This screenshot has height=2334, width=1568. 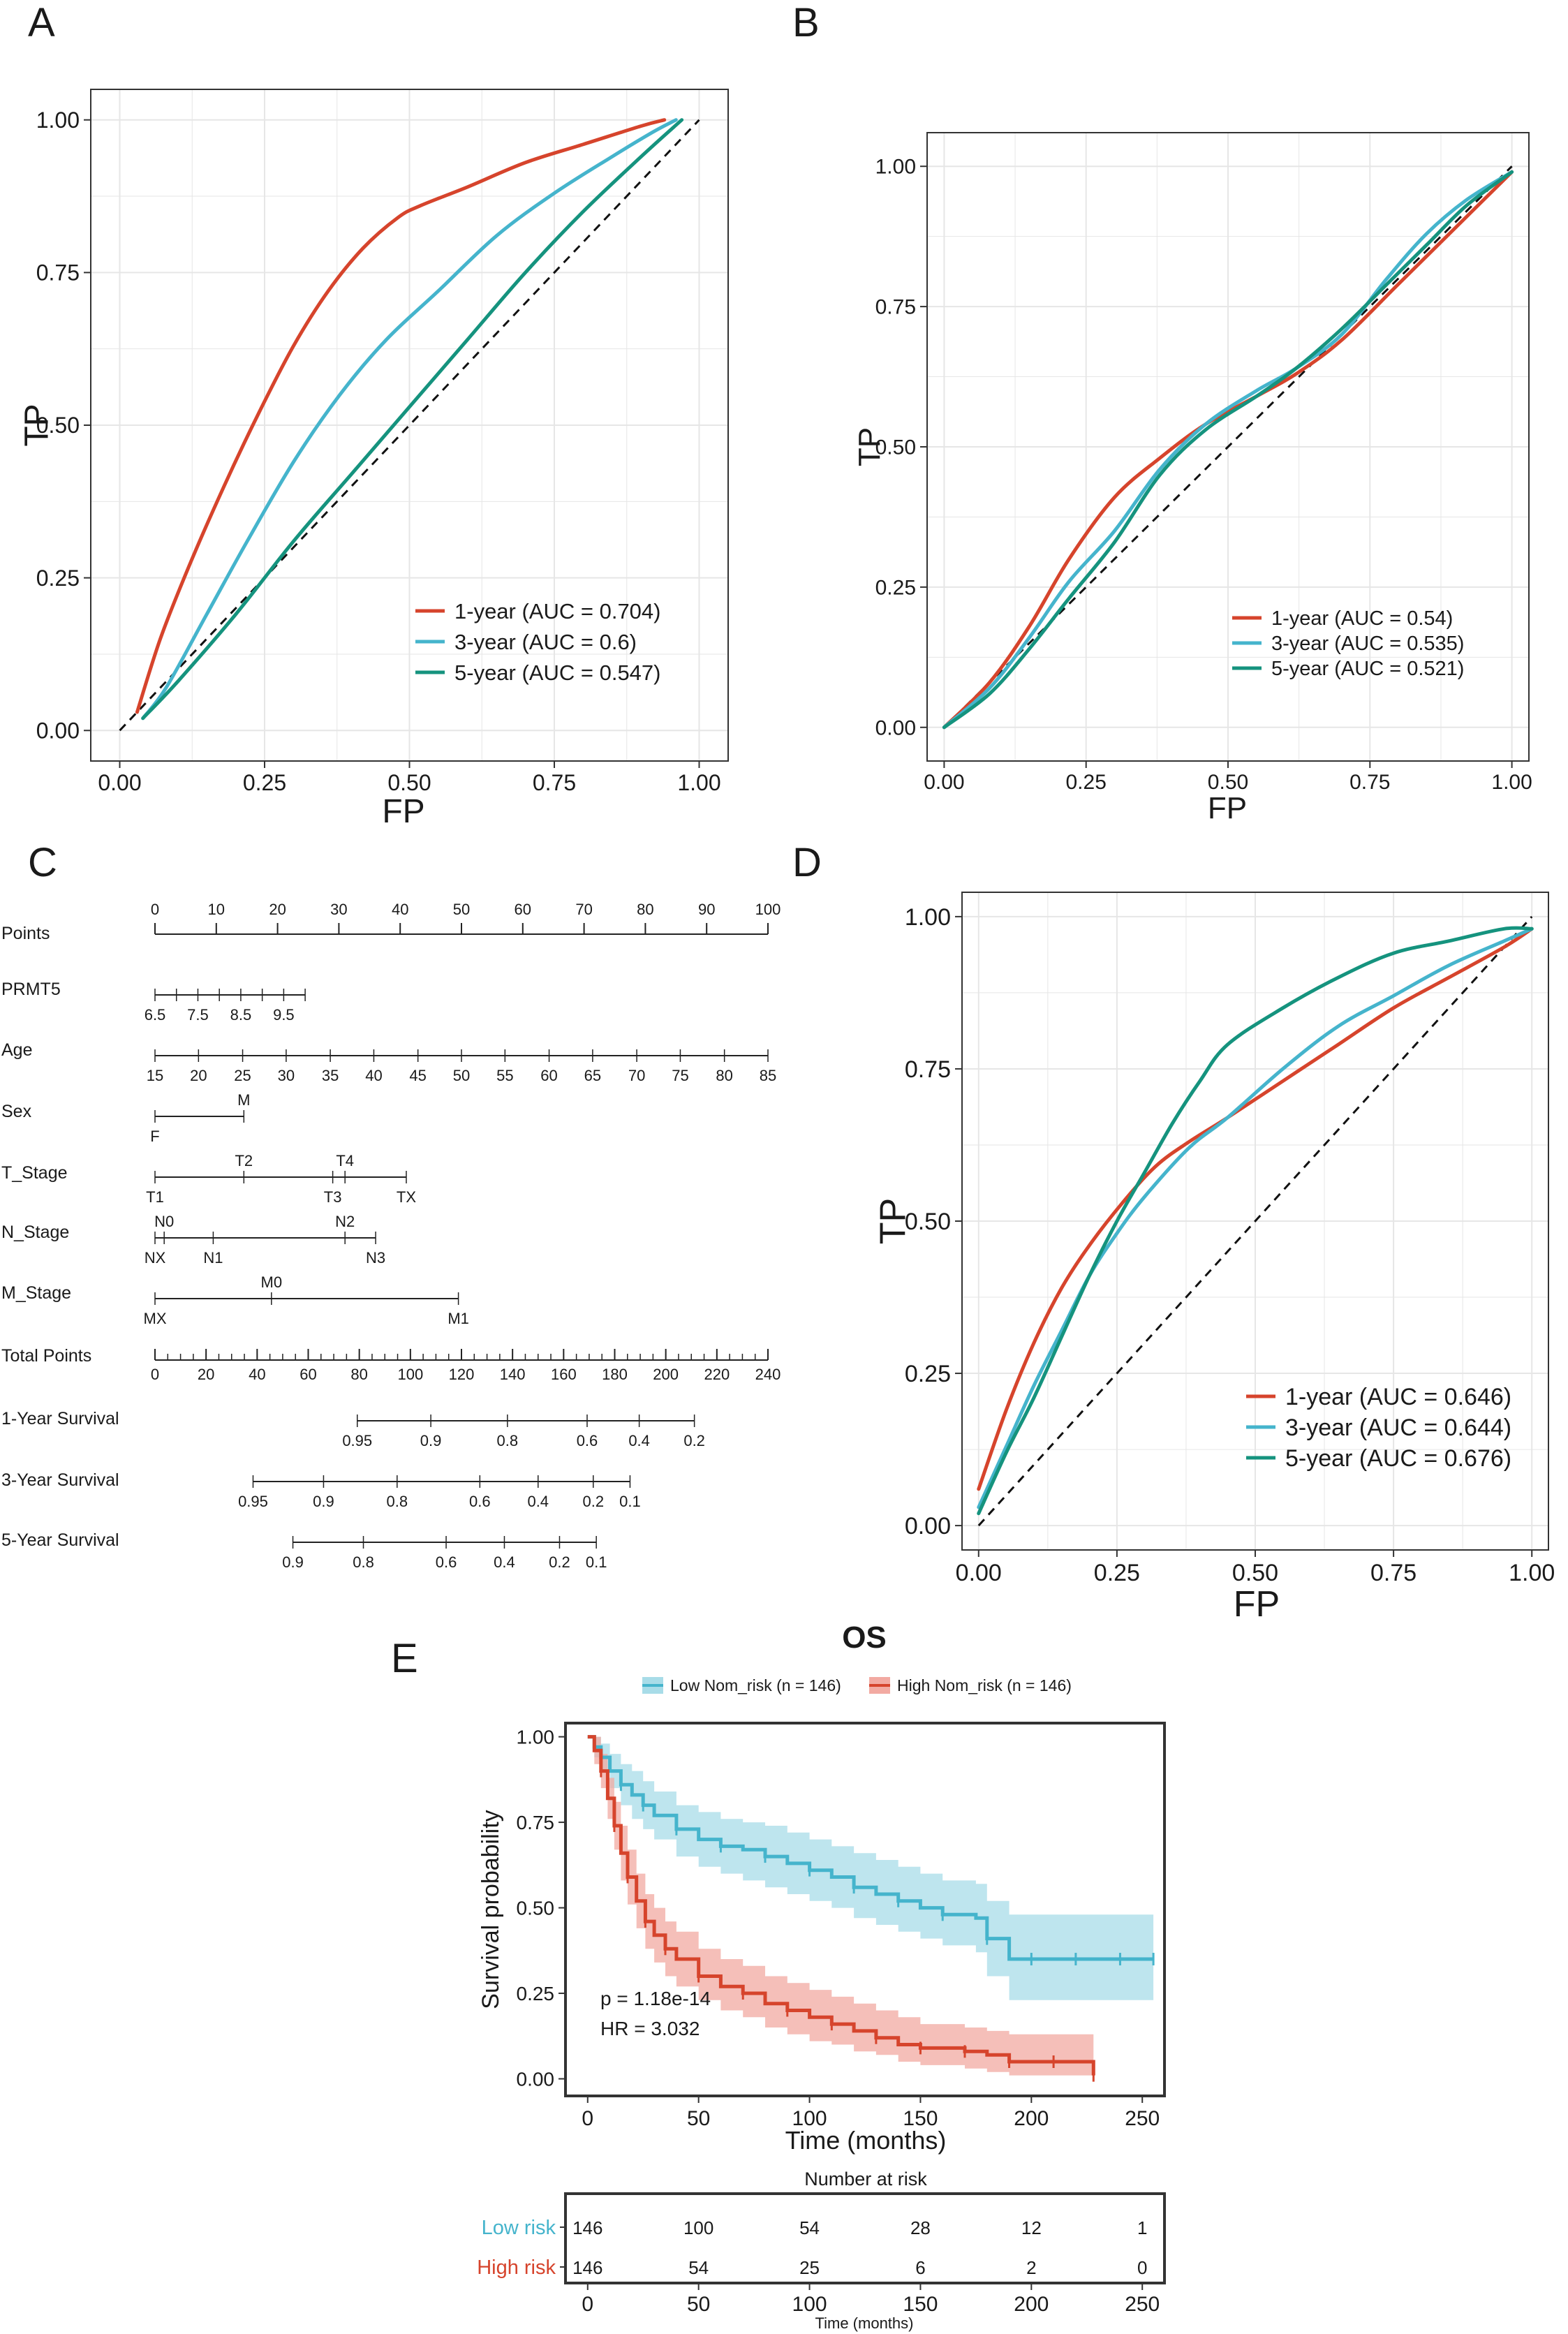 What do you see at coordinates (1256, 1217) in the screenshot?
I see `roc-curve-blue` at bounding box center [1256, 1217].